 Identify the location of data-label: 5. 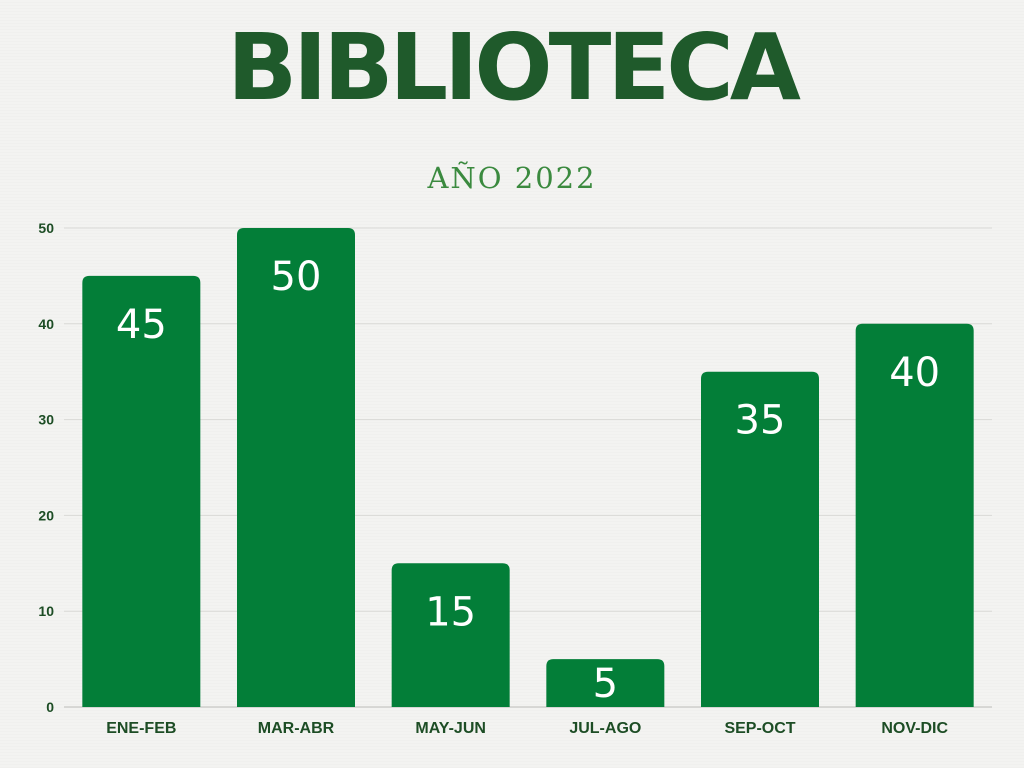
(605, 684).